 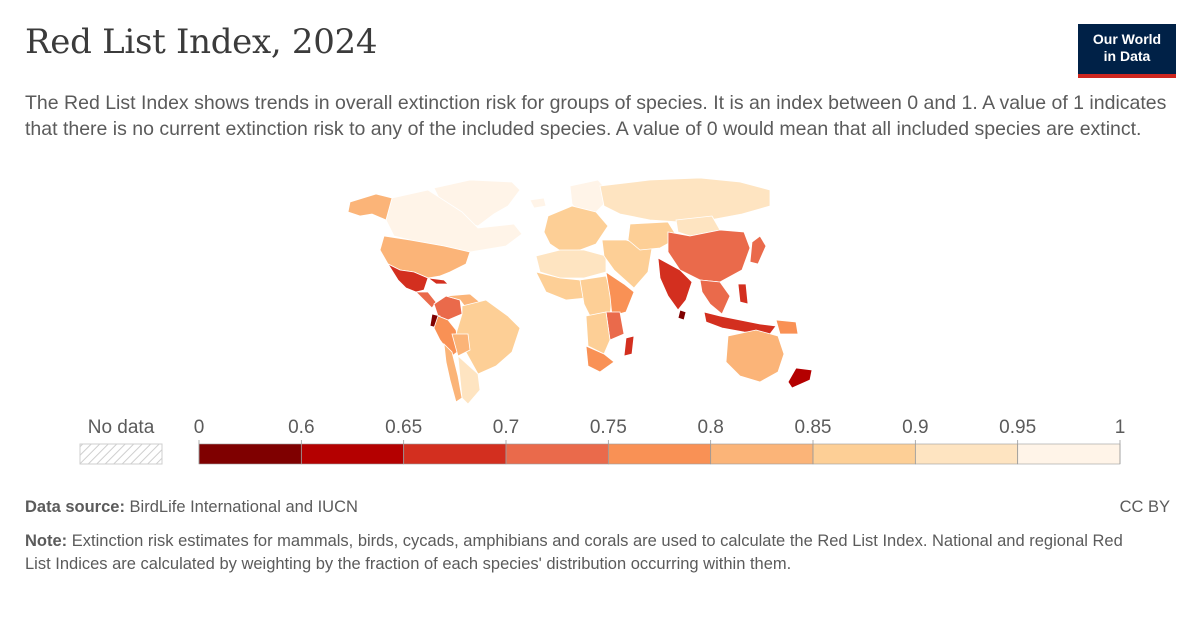 I want to click on region-indonesia: Indonesia, so click(x=740, y=323).